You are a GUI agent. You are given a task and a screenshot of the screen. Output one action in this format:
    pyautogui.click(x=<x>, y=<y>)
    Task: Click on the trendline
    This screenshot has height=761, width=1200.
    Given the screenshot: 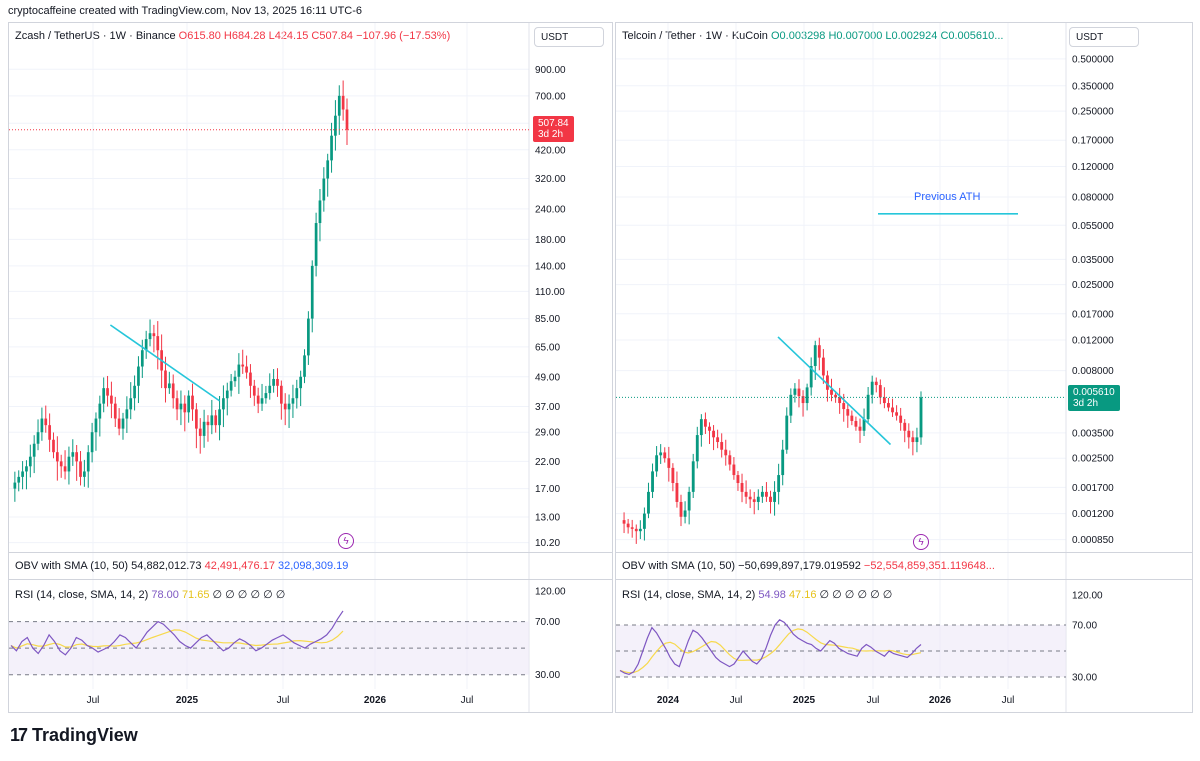 What is the action you would take?
    pyautogui.click(x=834, y=391)
    